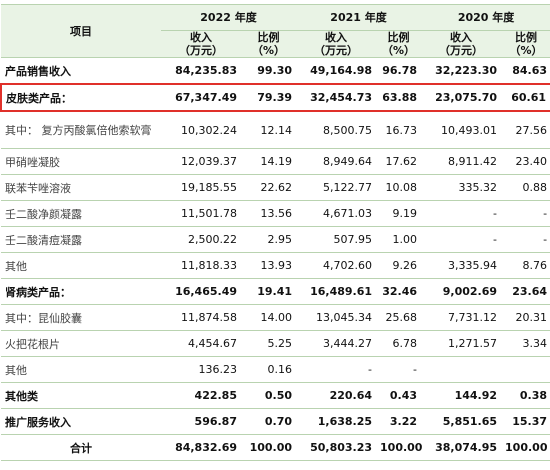  What do you see at coordinates (81, 71) in the screenshot?
I see `item-cell: 产品销售收入` at bounding box center [81, 71].